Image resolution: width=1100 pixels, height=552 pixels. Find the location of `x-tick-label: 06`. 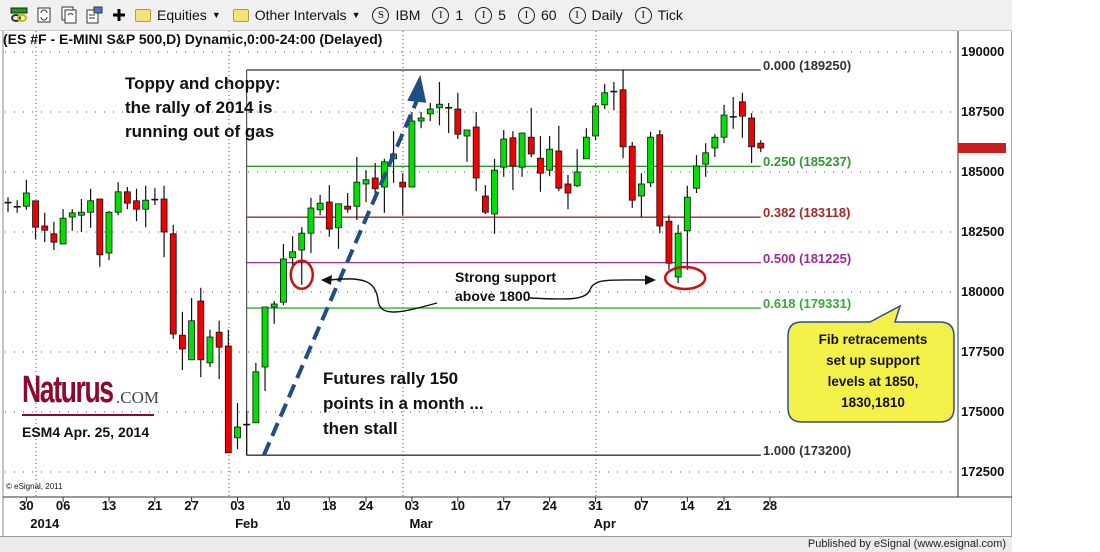

x-tick-label: 06 is located at coordinates (63, 505).